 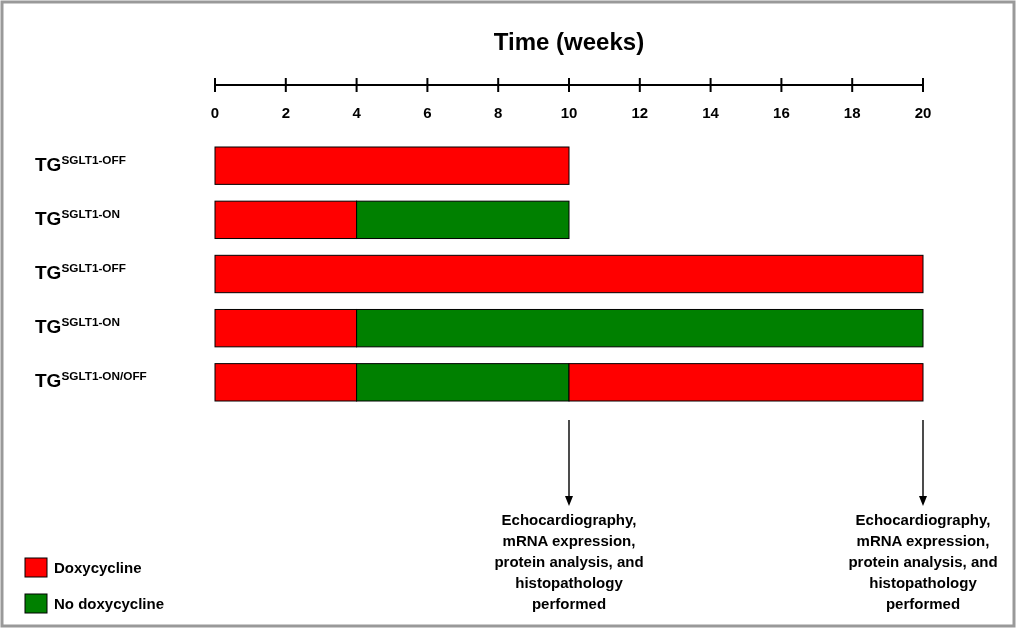 I want to click on x-tick-label: 12, so click(x=640, y=112).